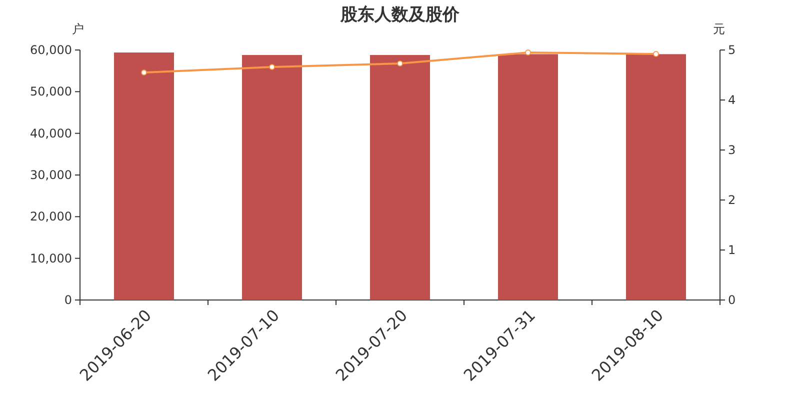  I want to click on y2-tick-label: 2, so click(732, 200).